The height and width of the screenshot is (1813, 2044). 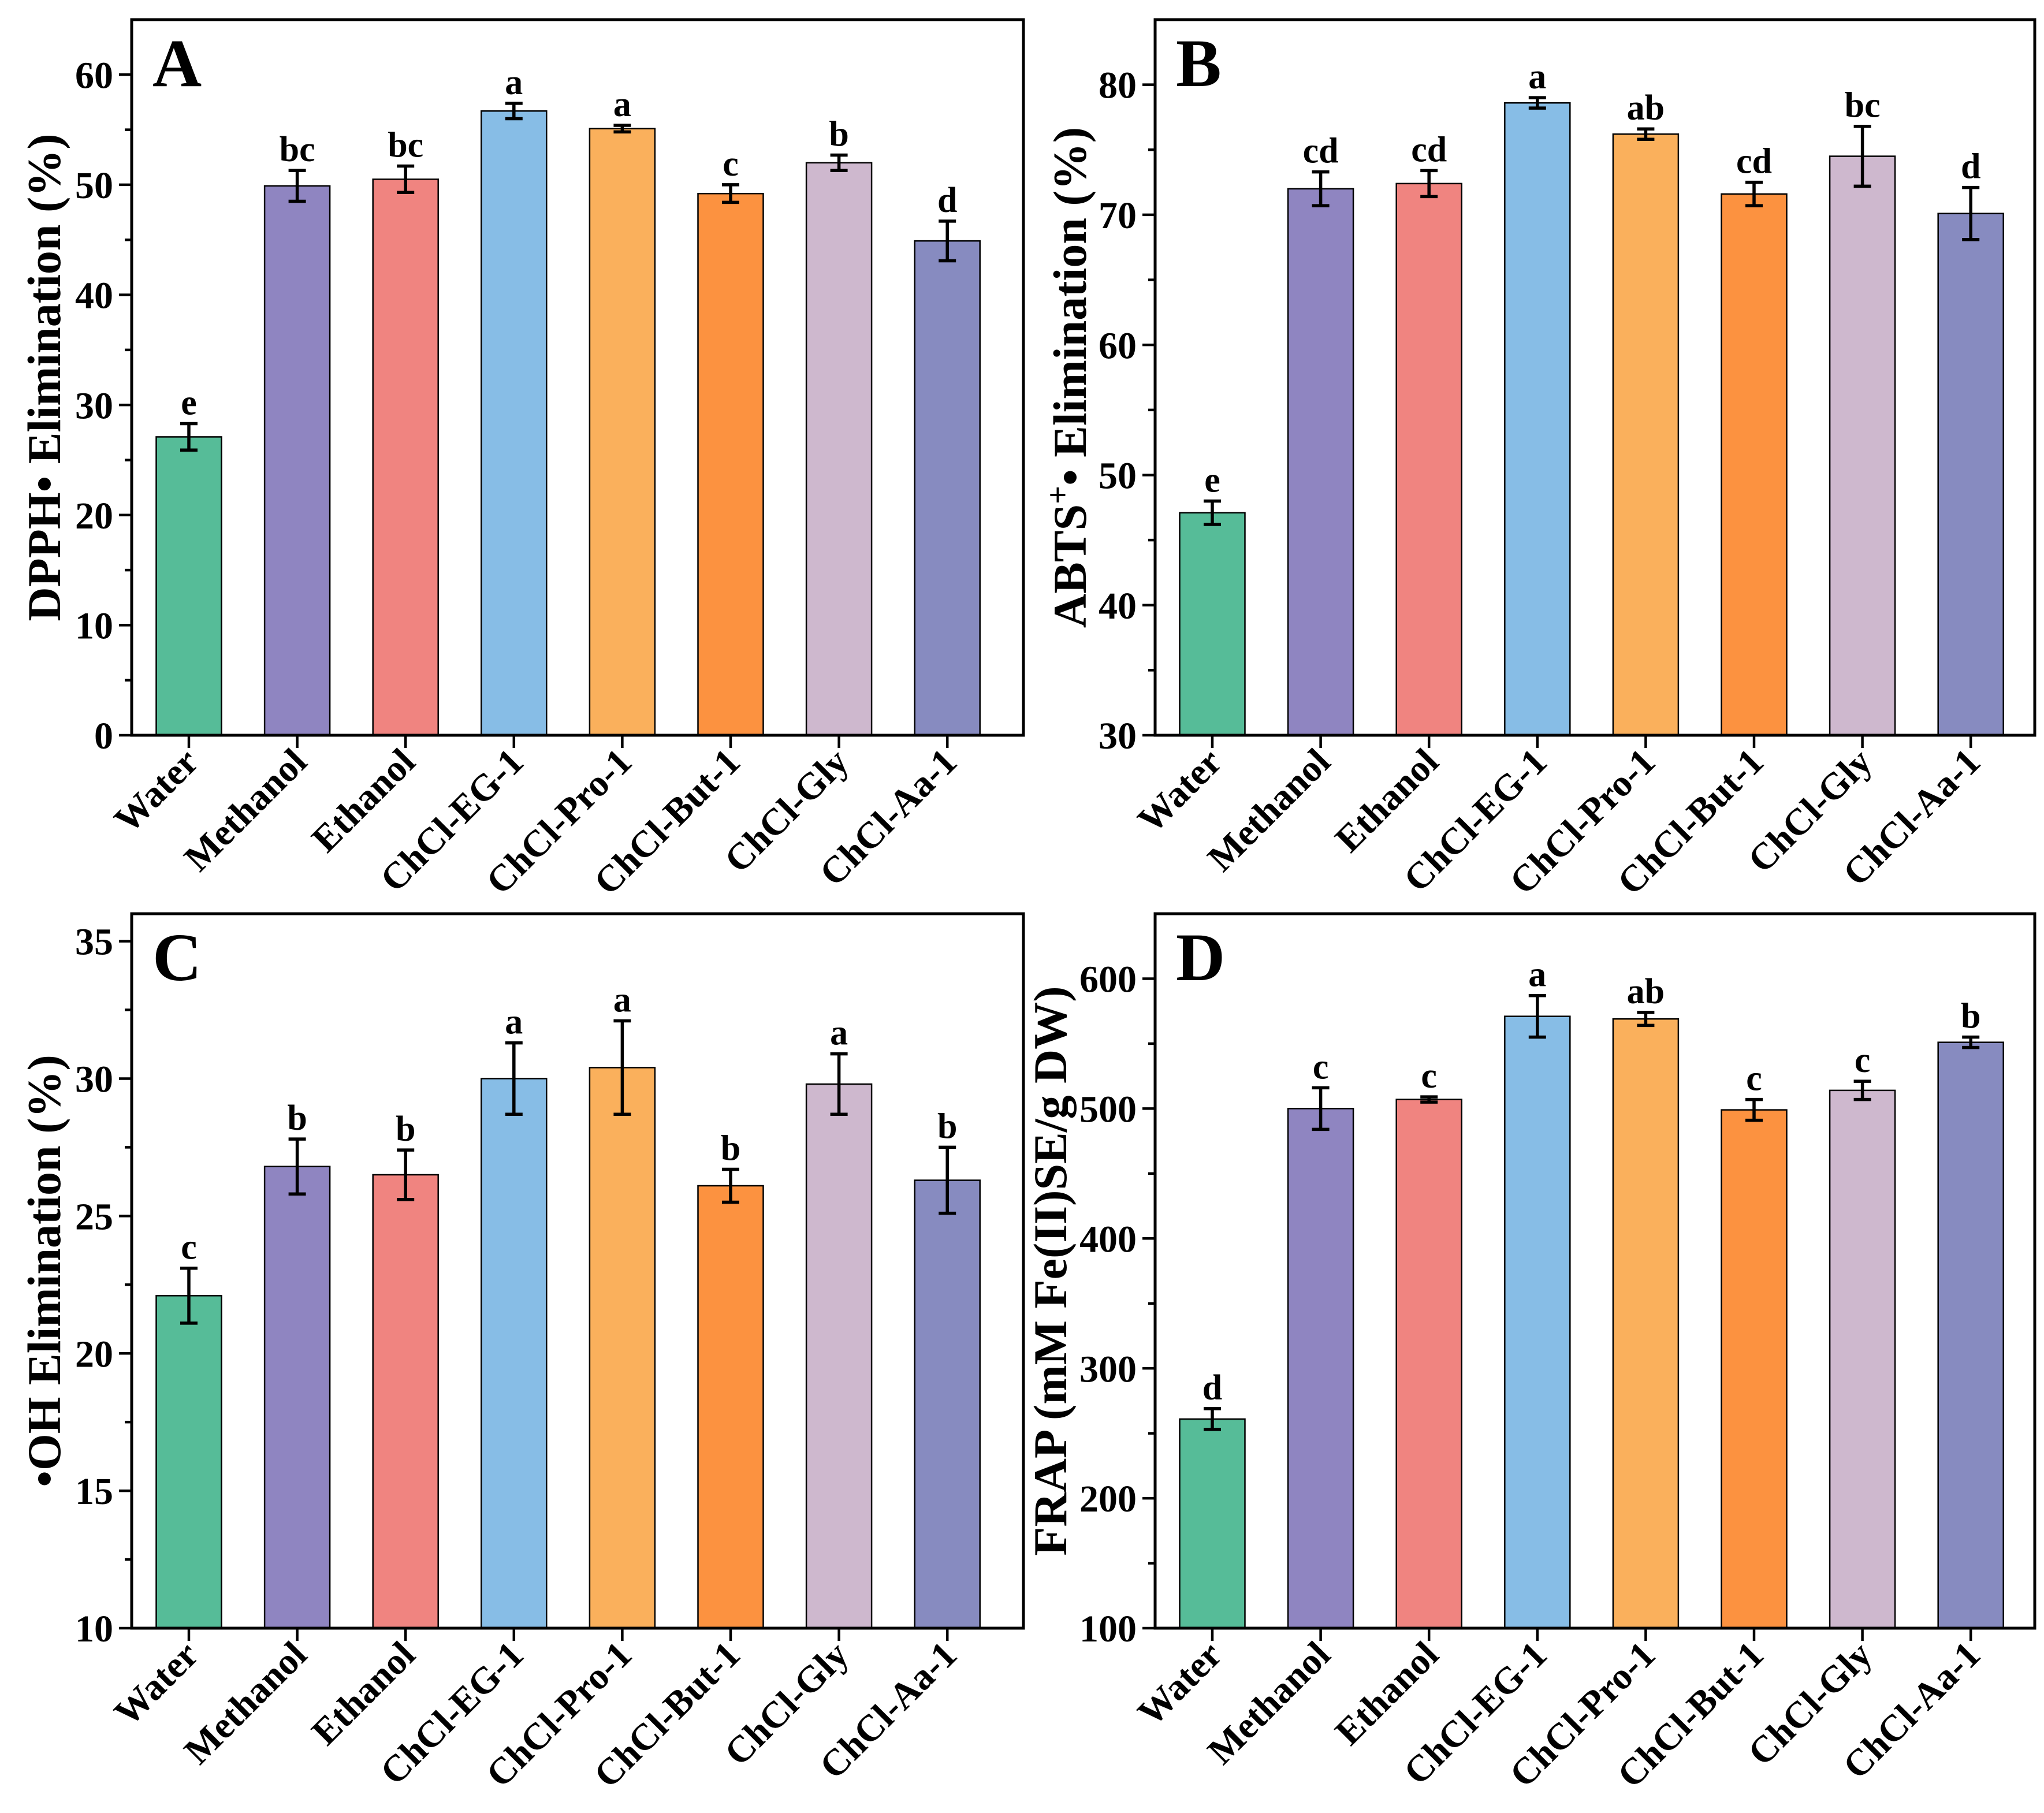 I want to click on panel-label: A, so click(x=177, y=63).